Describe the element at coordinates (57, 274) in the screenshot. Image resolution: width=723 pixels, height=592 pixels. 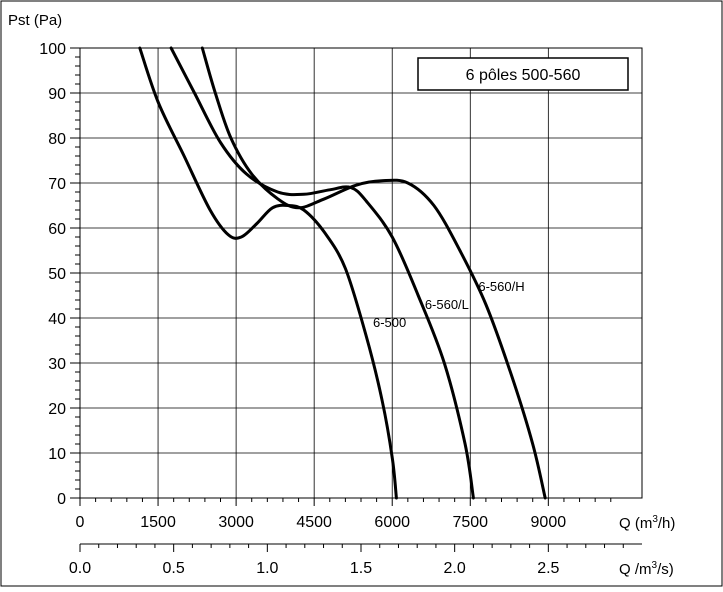
I see `y-tick-label: 50` at that location.